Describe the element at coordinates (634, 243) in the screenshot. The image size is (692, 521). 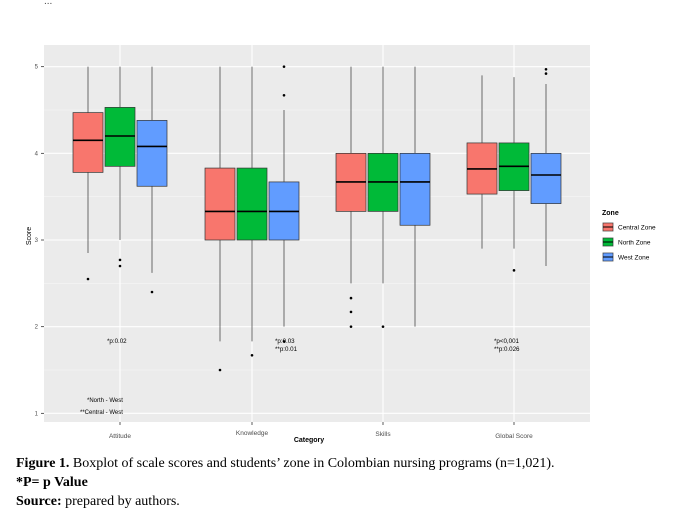
I see `legend-label: North Zone` at that location.